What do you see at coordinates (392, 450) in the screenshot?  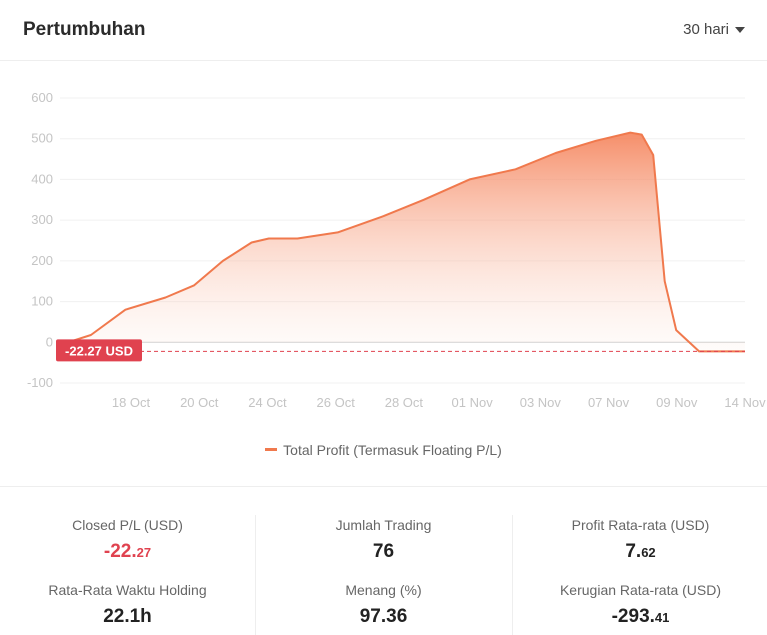 I see `legend-label: Total Profit (Termasuk Floating P/L)` at bounding box center [392, 450].